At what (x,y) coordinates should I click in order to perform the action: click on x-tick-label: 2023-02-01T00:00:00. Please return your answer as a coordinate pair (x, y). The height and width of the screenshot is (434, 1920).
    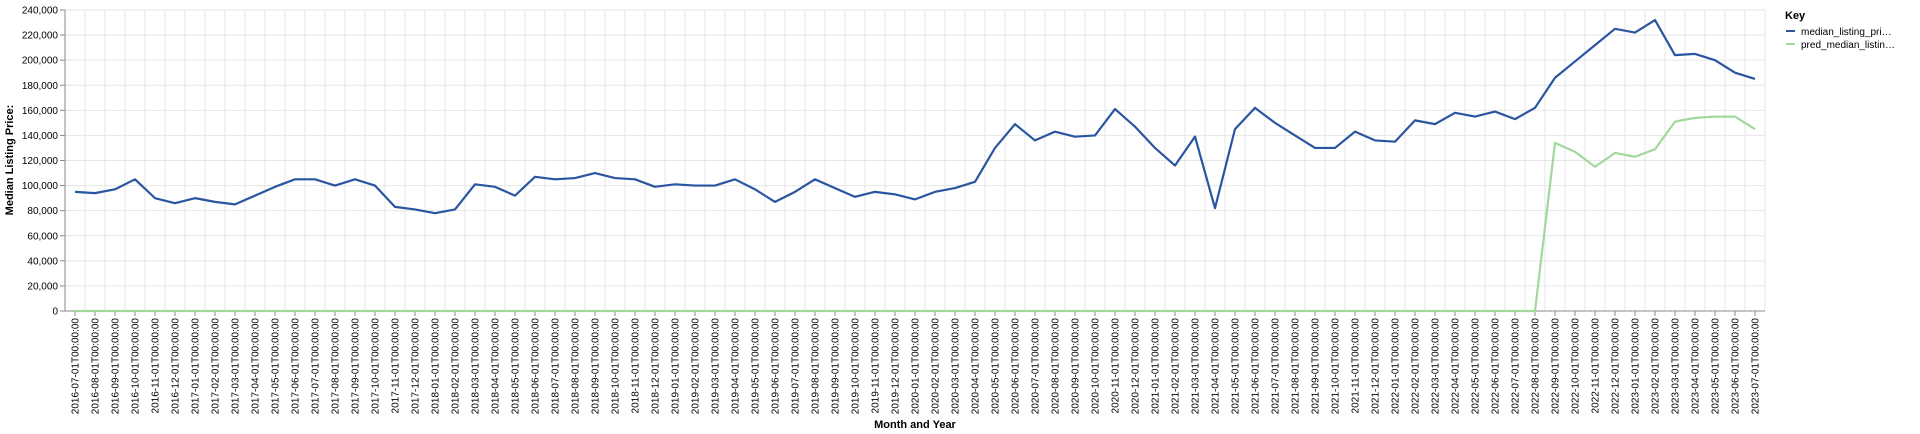
    Looking at the image, I should click on (1656, 366).